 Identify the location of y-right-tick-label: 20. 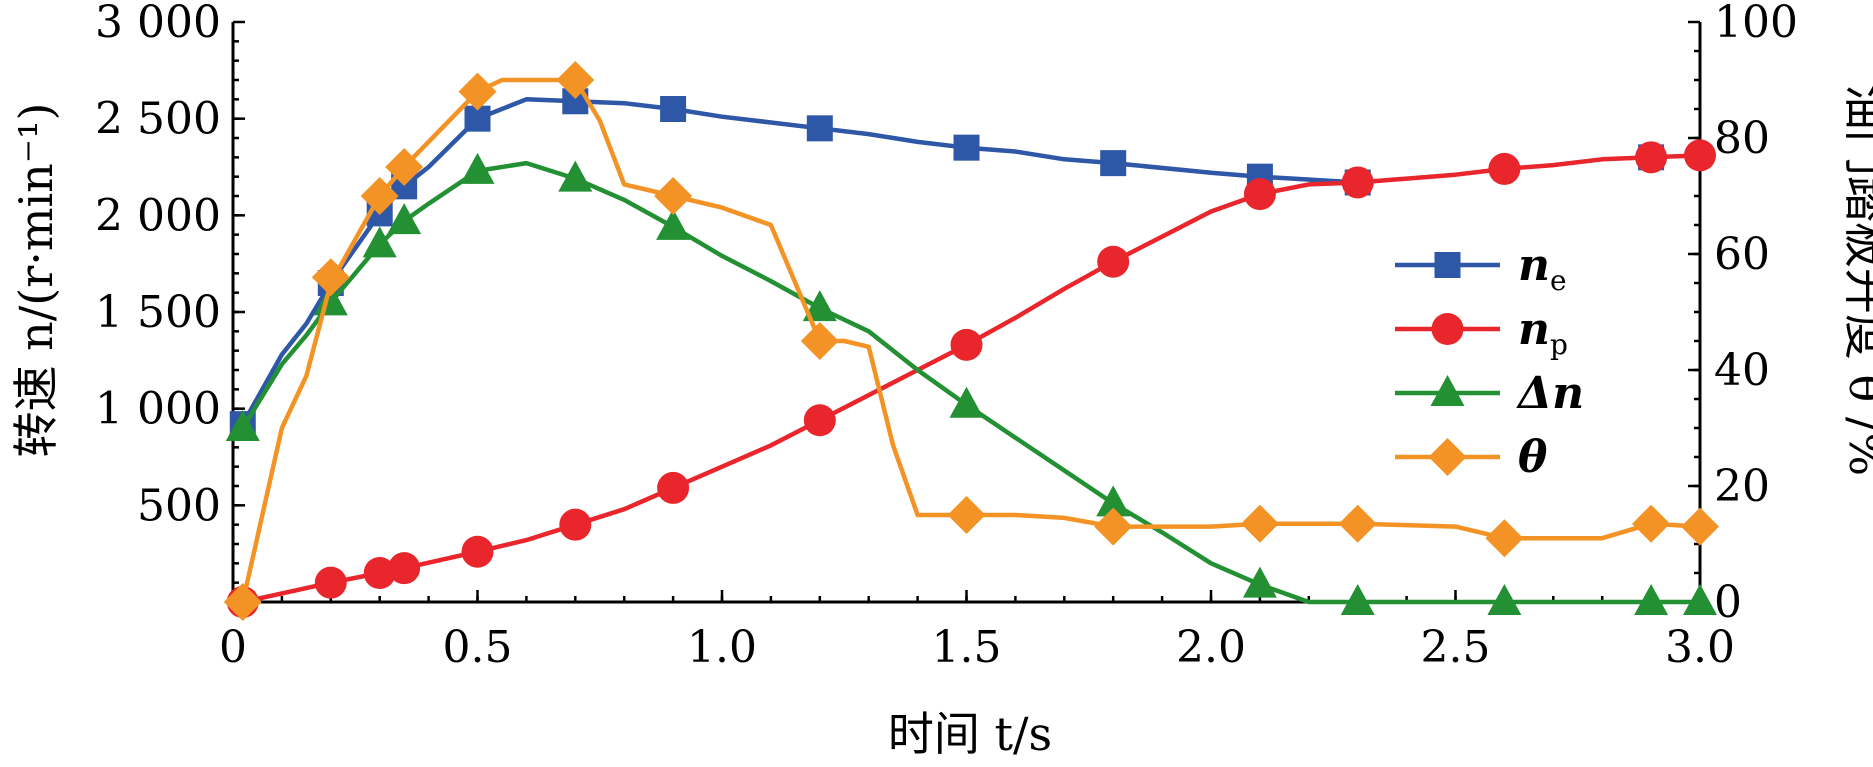
(1742, 486).